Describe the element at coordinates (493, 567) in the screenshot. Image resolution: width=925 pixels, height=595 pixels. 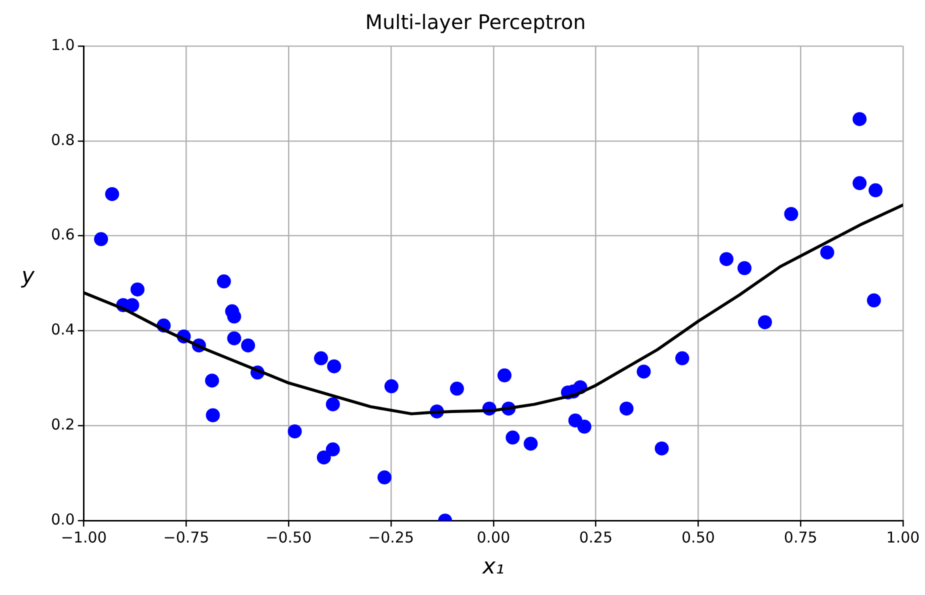
I see `x-axis-title: x₁` at that location.